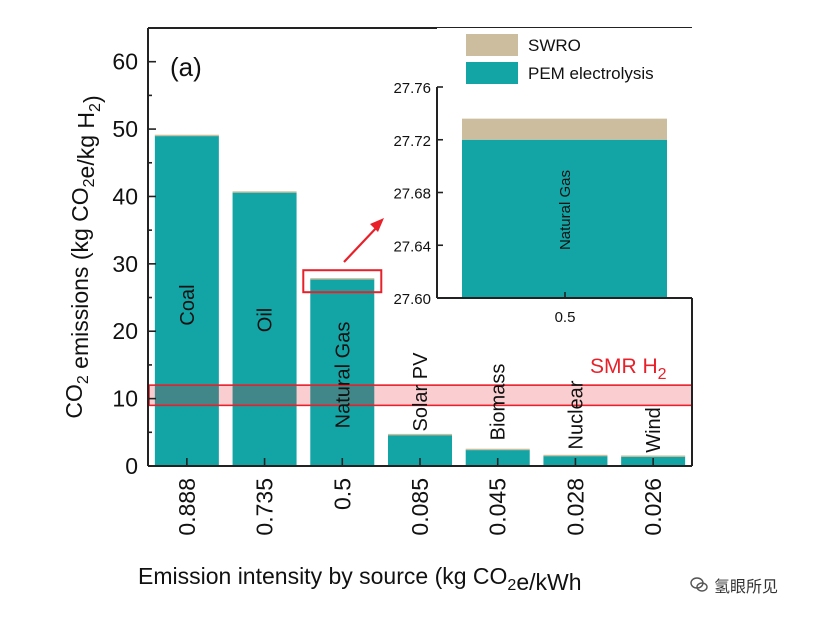  What do you see at coordinates (575, 507) in the screenshot?
I see `x-tick-label-5: 0.028` at bounding box center [575, 507].